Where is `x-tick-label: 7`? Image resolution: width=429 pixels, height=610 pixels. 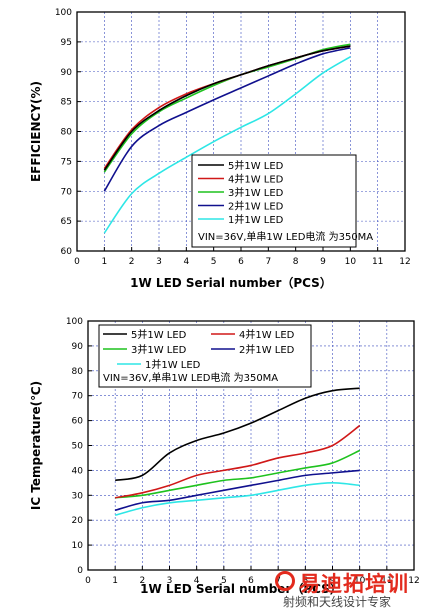
x-tick-label: 7 is located at coordinates (268, 262).